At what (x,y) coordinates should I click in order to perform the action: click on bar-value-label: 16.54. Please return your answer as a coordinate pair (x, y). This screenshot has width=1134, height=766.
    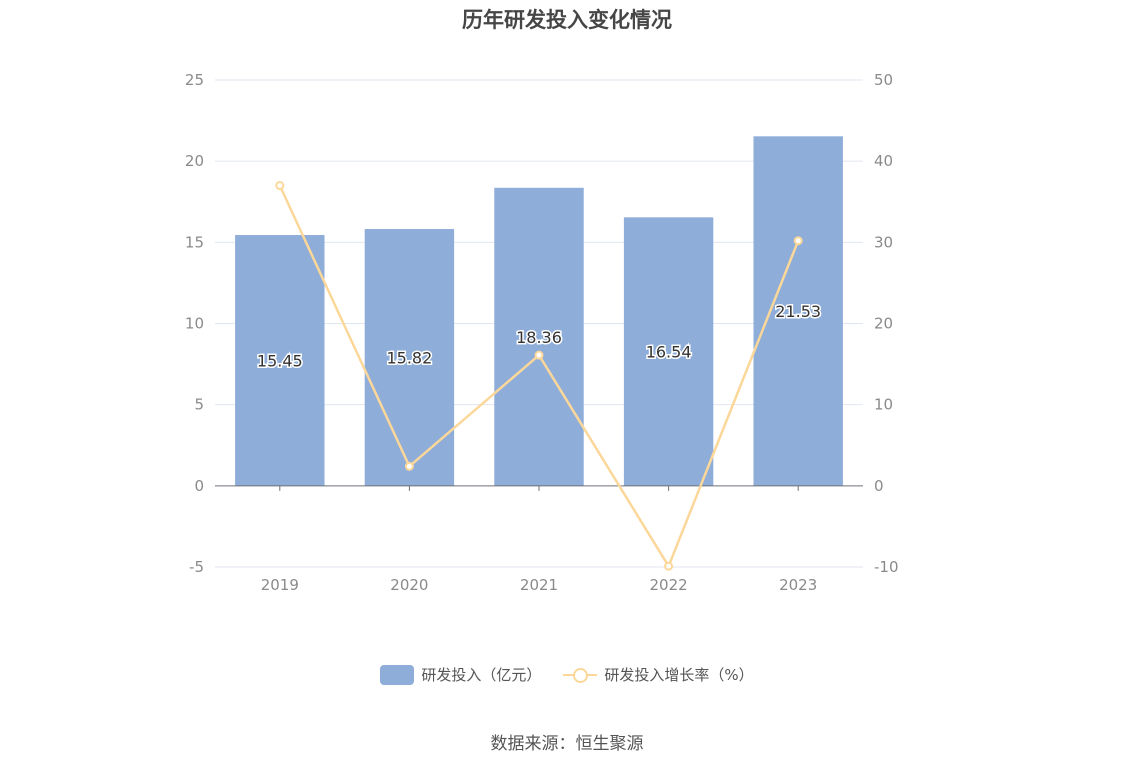
    Looking at the image, I should click on (669, 352).